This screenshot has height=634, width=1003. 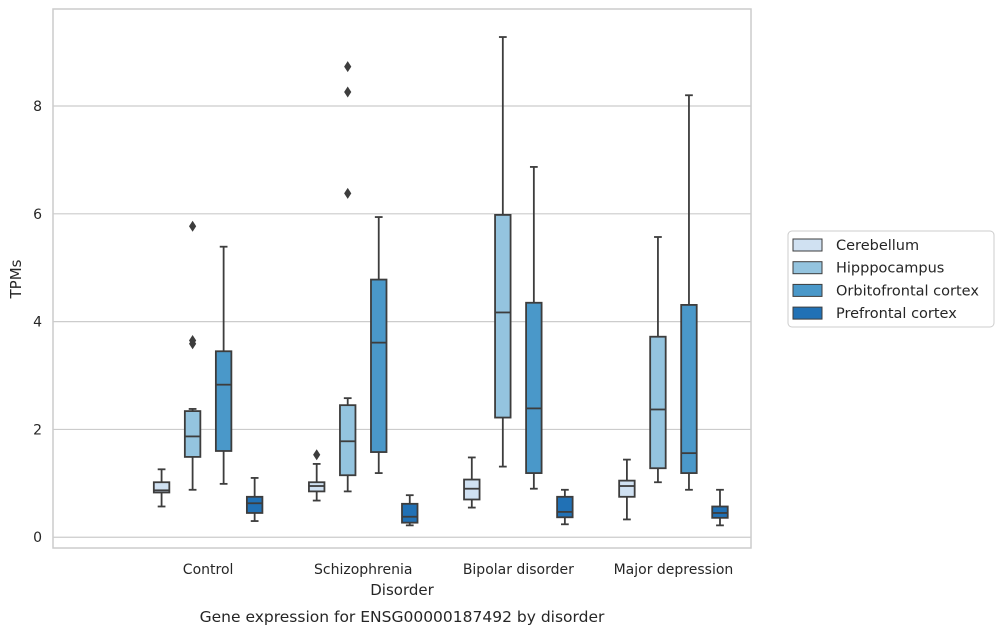 What do you see at coordinates (518, 570) in the screenshot?
I see `x-tick-label: Bipolar disorder` at bounding box center [518, 570].